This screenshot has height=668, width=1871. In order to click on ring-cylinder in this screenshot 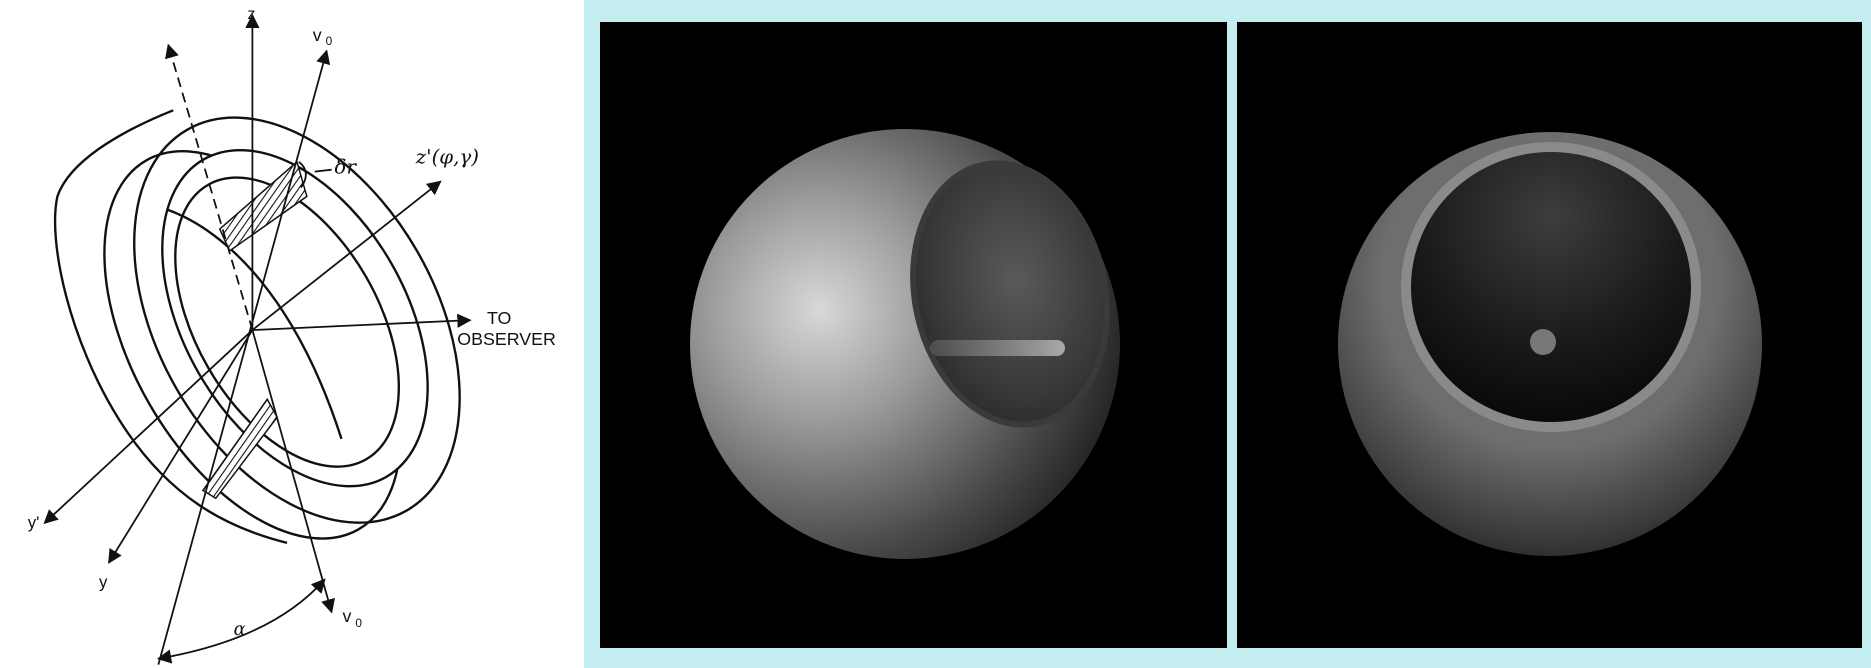, I will do `click(257, 327)`.